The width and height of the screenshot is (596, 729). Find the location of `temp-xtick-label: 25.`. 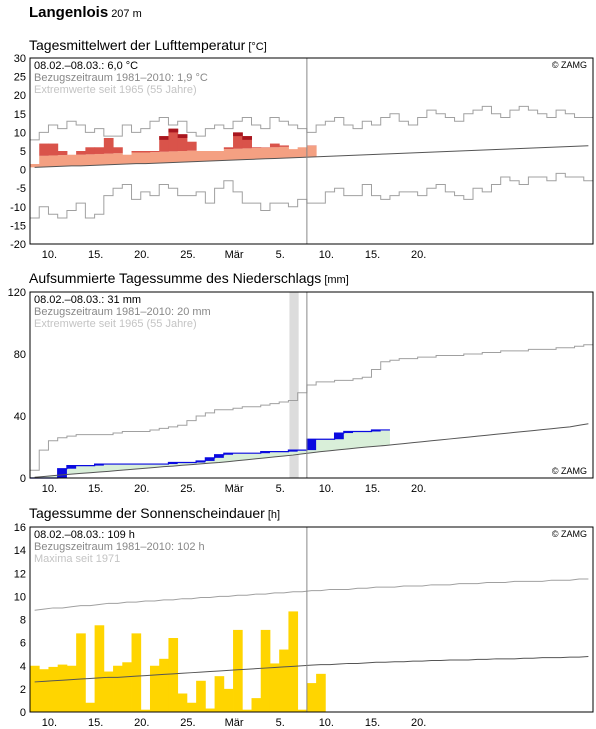

temp-xtick-label: 25. is located at coordinates (187, 255).